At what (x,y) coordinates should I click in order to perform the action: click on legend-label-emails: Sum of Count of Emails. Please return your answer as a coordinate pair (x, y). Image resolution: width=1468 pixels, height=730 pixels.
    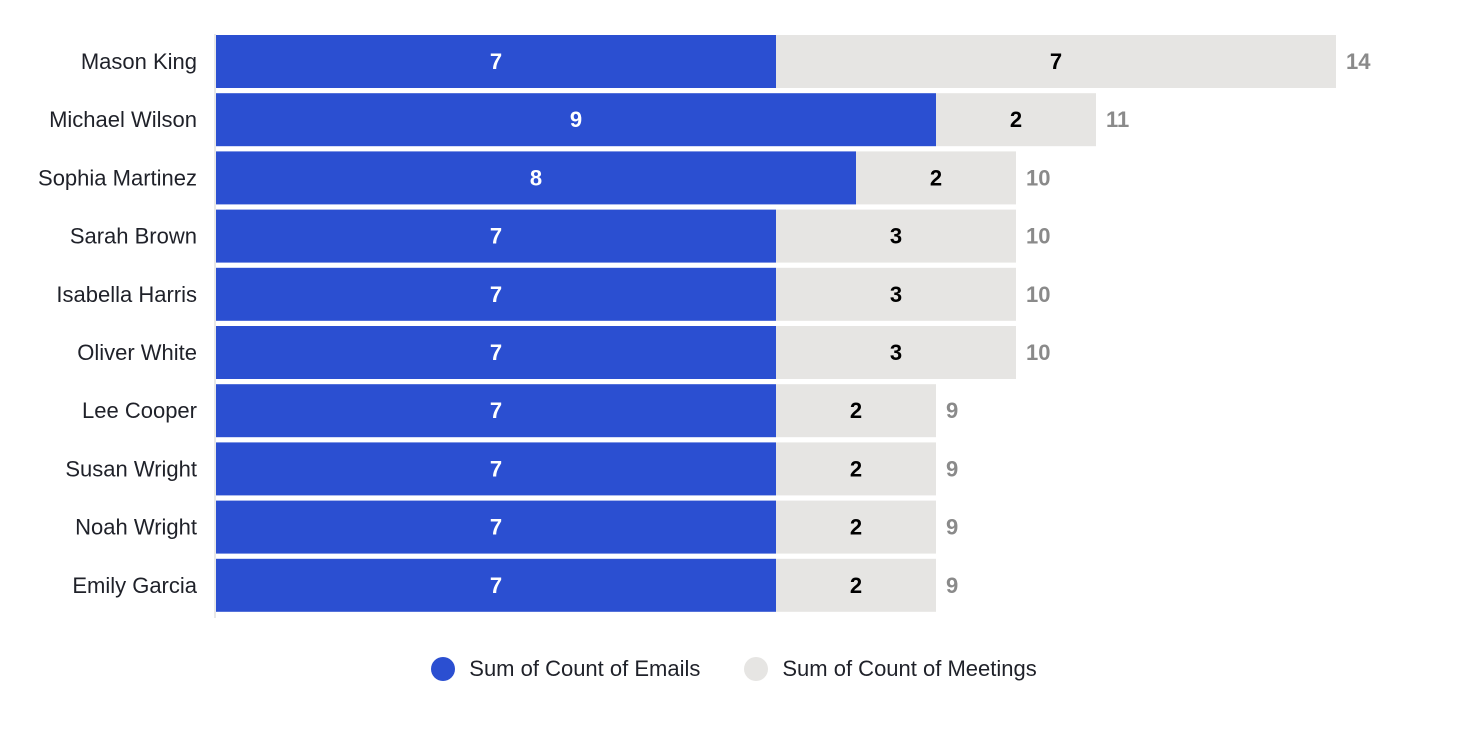
    Looking at the image, I should click on (585, 668).